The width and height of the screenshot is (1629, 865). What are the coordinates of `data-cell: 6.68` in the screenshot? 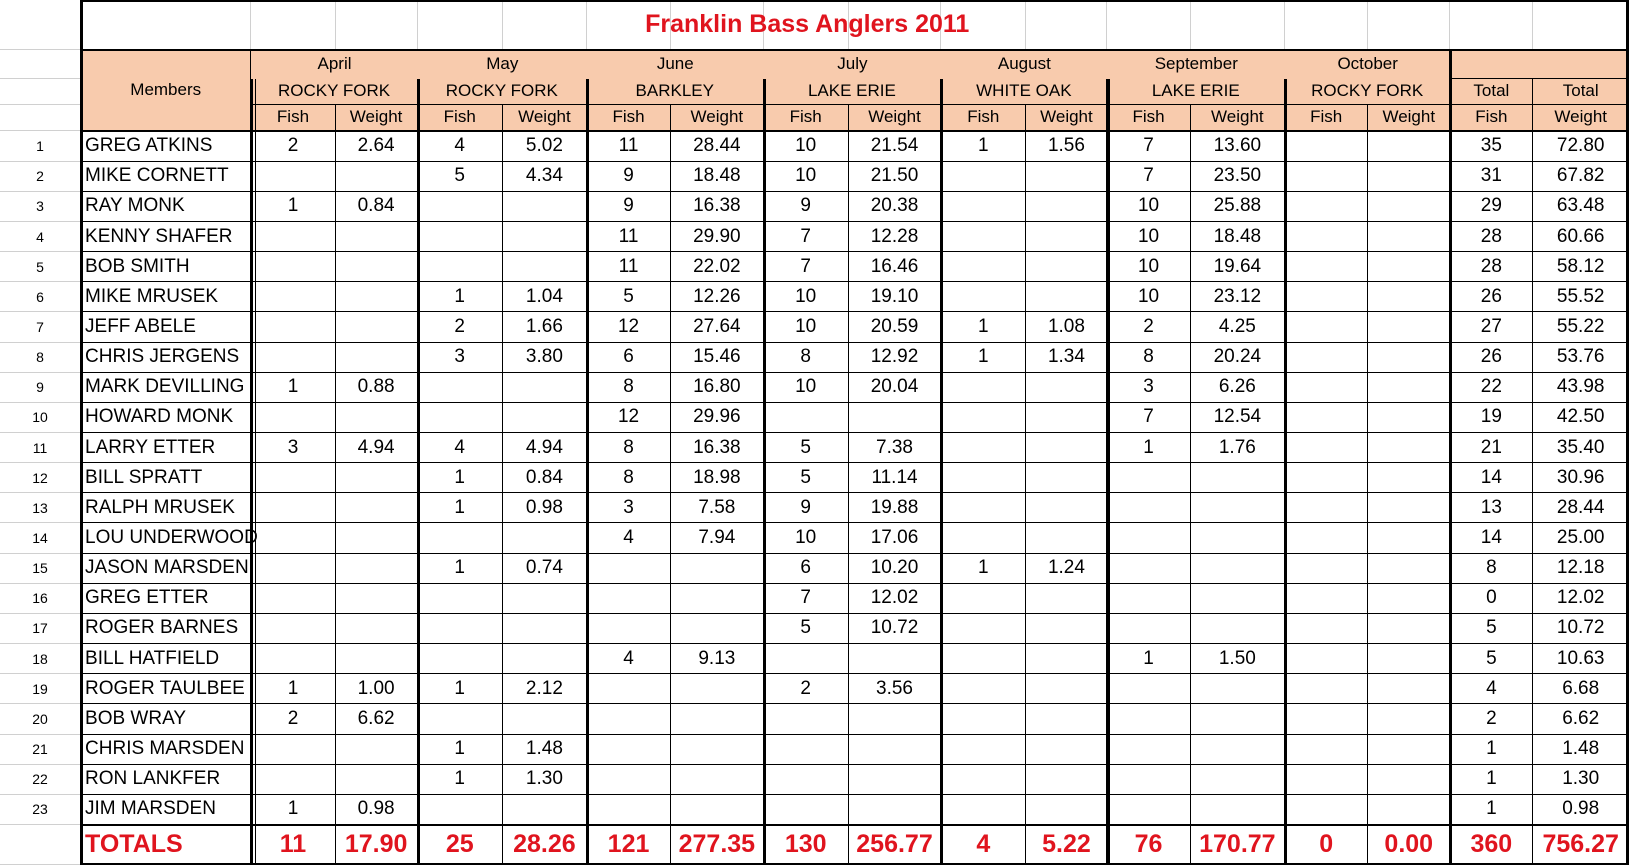 It's located at (1581, 689).